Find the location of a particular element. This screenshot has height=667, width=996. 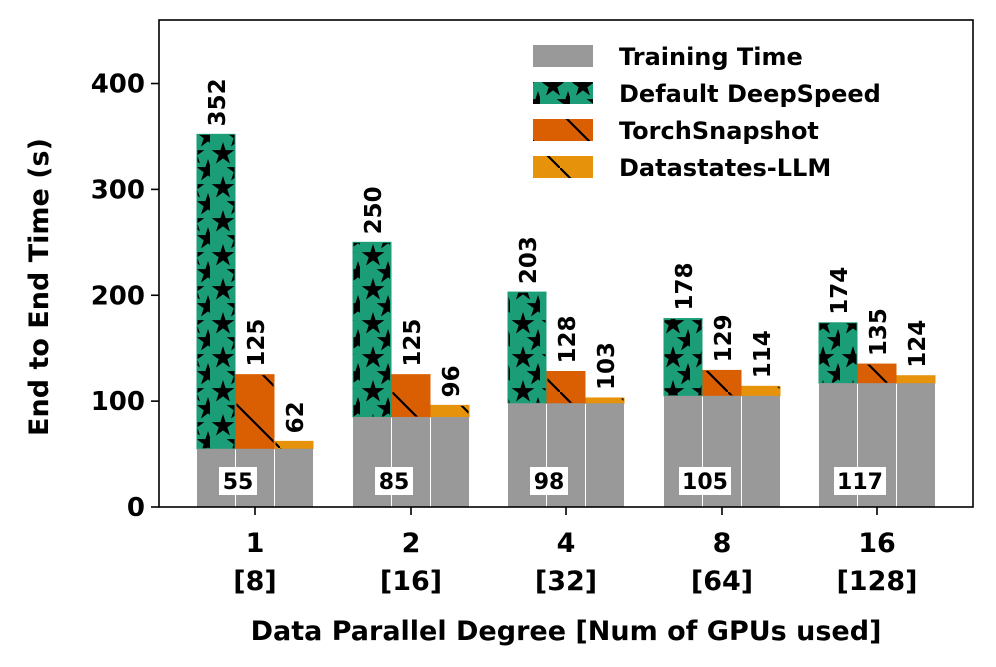

legend-swatch-default-deepspeed is located at coordinates (563, 93).